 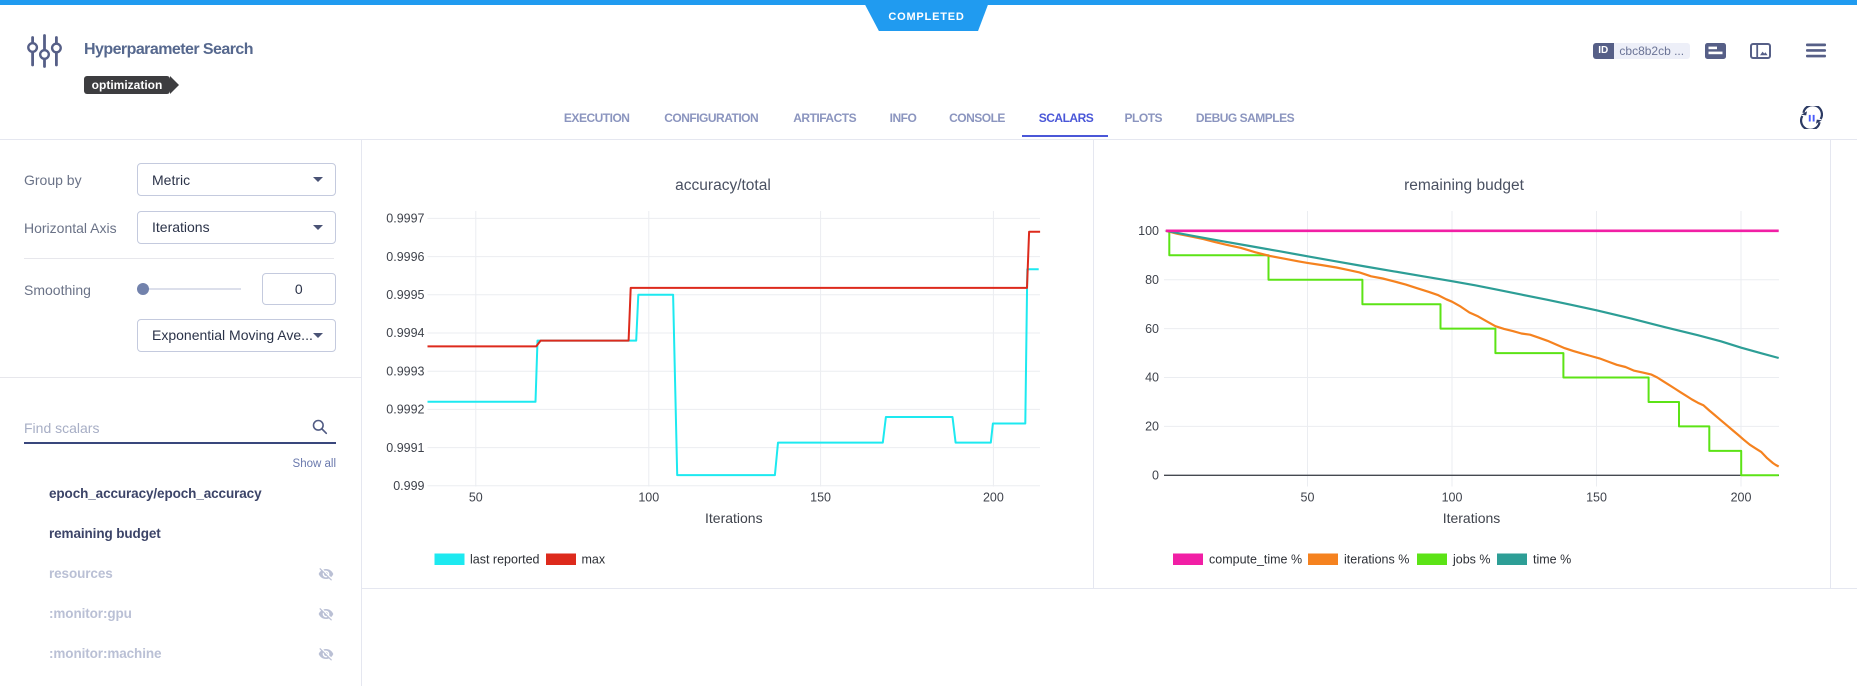 What do you see at coordinates (723, 185) in the screenshot?
I see `svg-text: accuracy/total` at bounding box center [723, 185].